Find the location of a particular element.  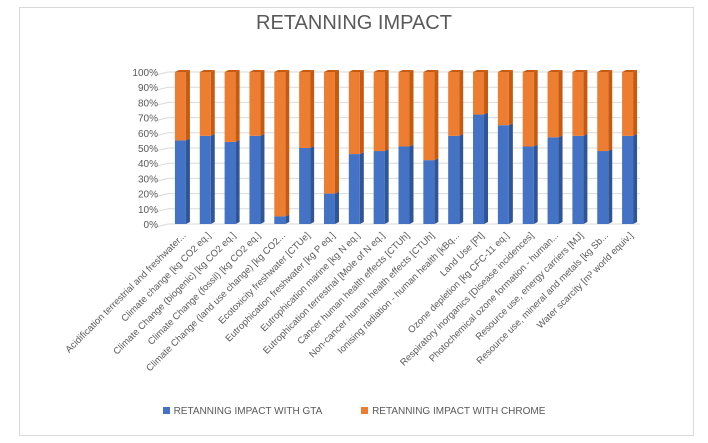

legend-item-gta: RETANNING IMPACT WITH GTA is located at coordinates (242, 411).